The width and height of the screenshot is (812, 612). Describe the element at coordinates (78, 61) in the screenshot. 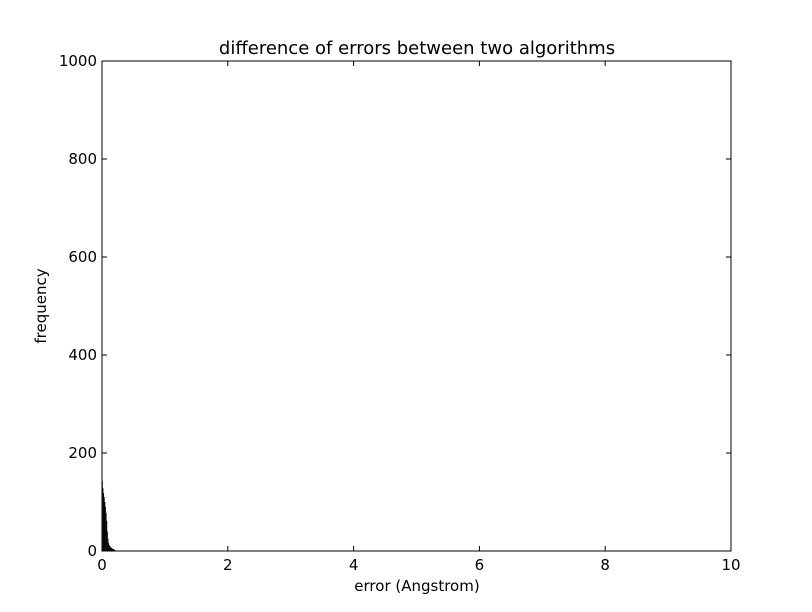

I see `y-tick-label: 1000` at that location.